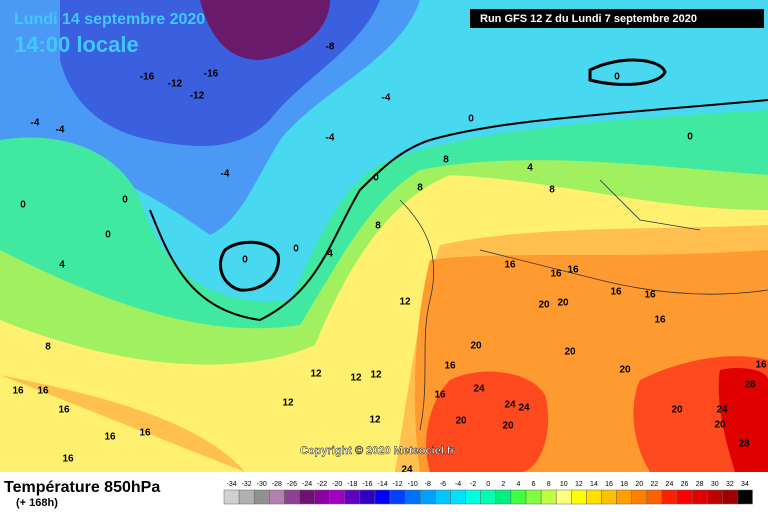  Describe the element at coordinates (670, 484) in the screenshot. I see `legend-tick-label: 24` at that location.